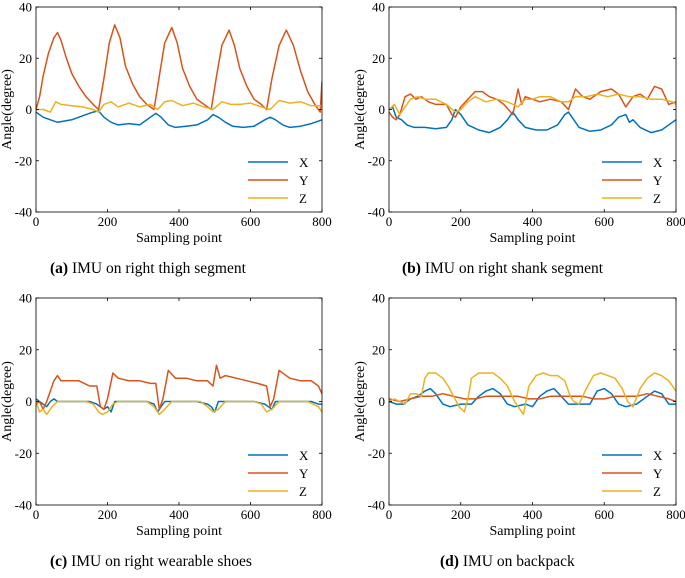 The width and height of the screenshot is (685, 578). What do you see at coordinates (303, 198) in the screenshot?
I see `chart-a-legend-label-z: Z` at bounding box center [303, 198].